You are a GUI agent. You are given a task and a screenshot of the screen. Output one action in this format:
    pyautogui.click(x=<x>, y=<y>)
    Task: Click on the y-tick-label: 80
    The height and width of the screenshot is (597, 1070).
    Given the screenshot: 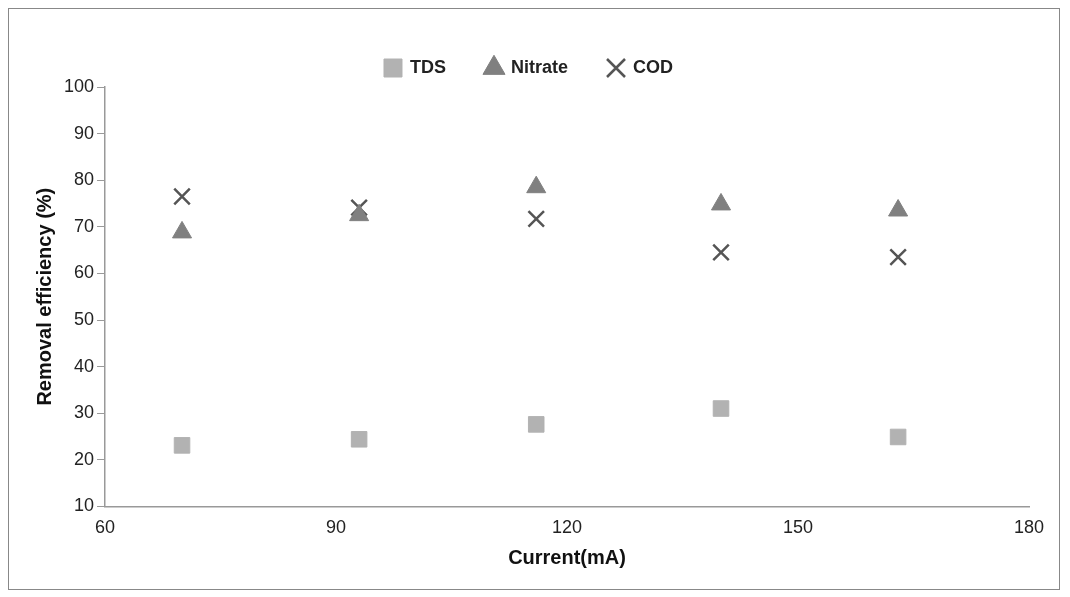 What is the action you would take?
    pyautogui.click(x=84, y=179)
    